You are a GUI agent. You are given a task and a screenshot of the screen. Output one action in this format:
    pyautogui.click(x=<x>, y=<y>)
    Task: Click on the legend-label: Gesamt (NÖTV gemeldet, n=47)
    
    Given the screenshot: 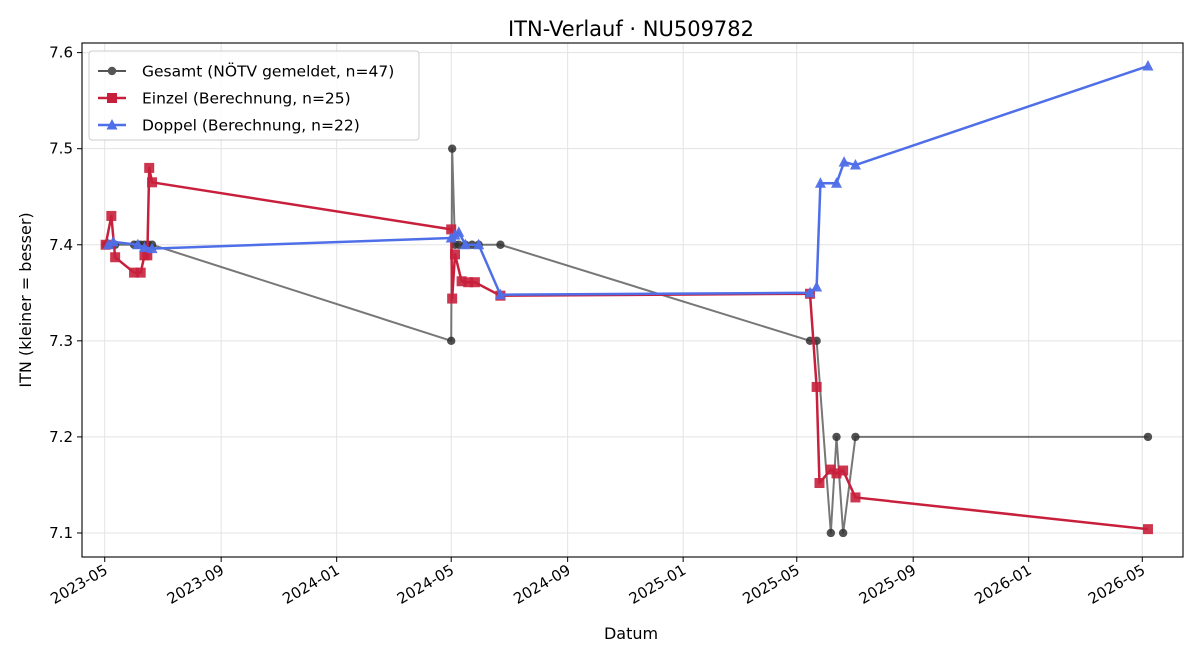 What is the action you would take?
    pyautogui.click(x=268, y=71)
    